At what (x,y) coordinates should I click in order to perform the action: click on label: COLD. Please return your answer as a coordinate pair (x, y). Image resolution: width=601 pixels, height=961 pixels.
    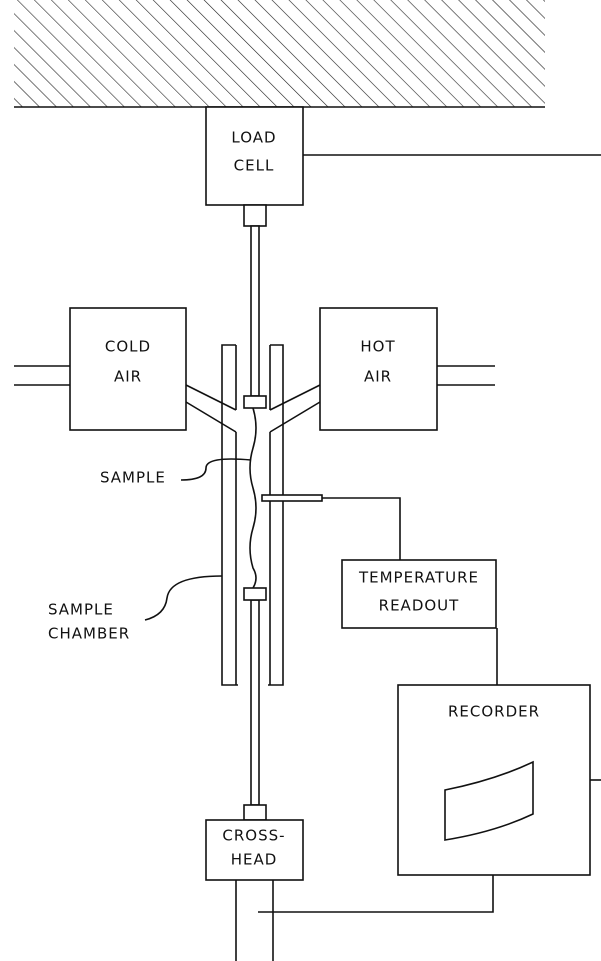
    Looking at the image, I should click on (128, 347).